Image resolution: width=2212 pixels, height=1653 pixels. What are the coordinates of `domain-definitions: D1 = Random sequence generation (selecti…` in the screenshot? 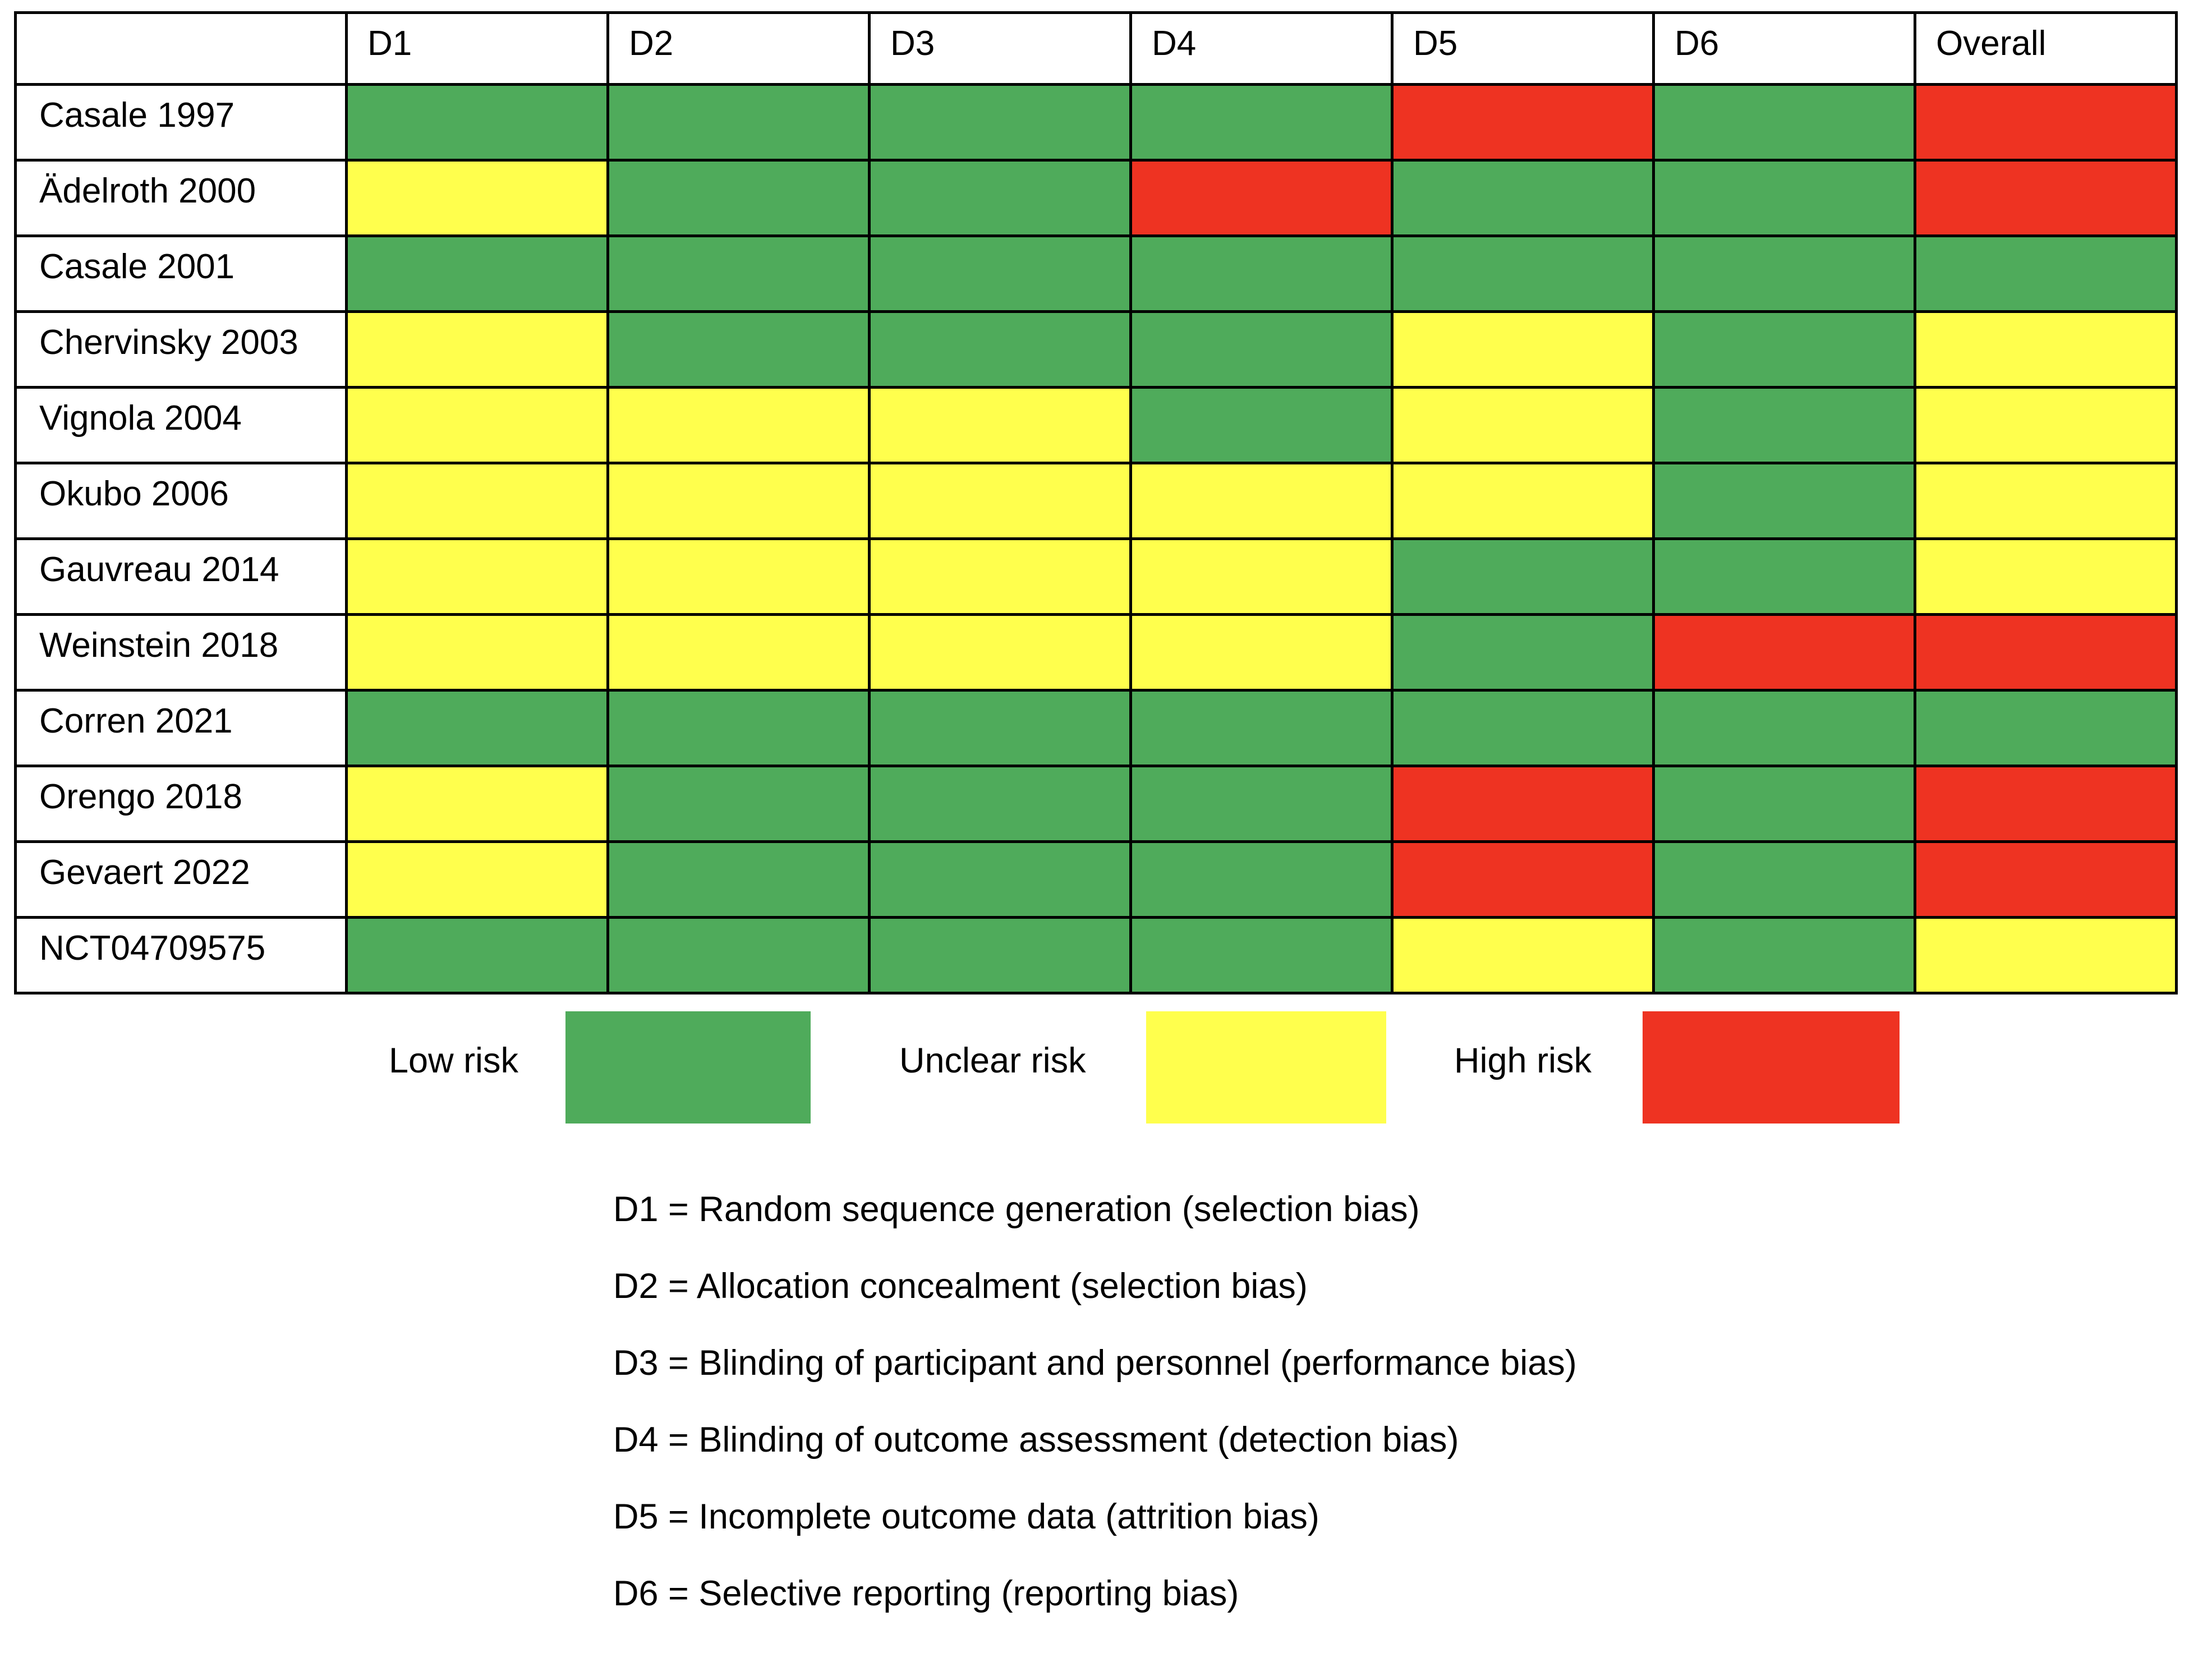 It's located at (1095, 1422).